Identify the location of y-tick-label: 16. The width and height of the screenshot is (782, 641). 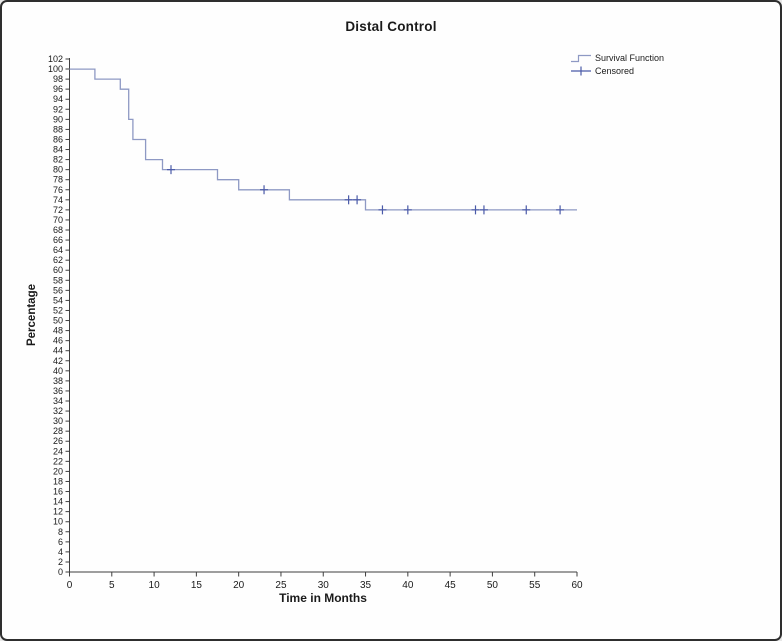
(58, 492).